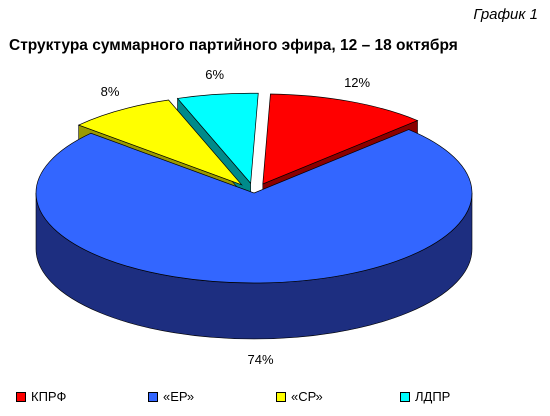  Describe the element at coordinates (433, 396) in the screenshot. I see `legend-label: ЛДПР` at that location.